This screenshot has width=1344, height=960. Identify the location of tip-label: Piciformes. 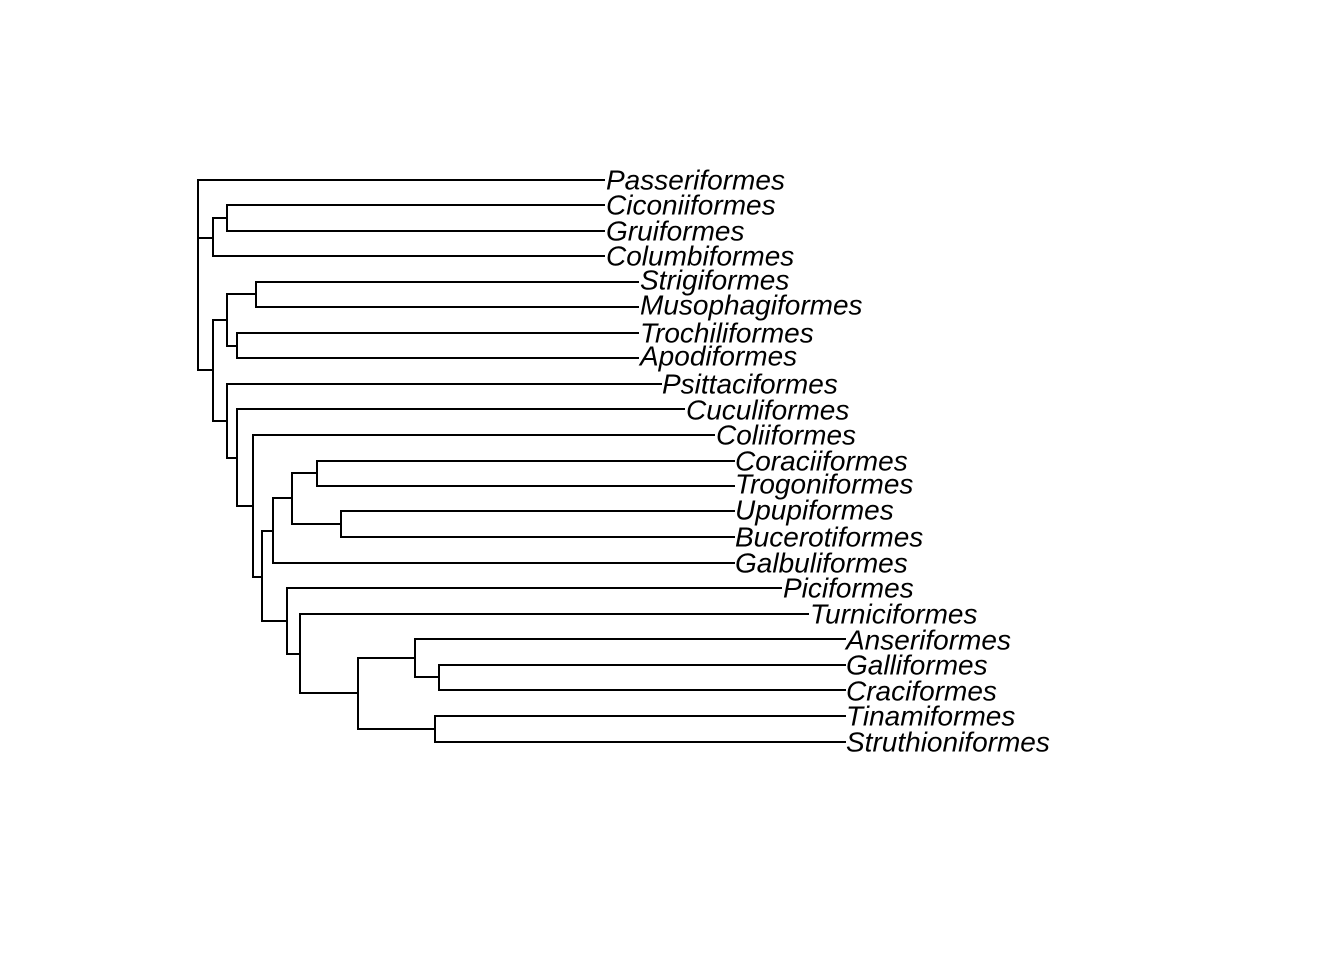
(848, 587).